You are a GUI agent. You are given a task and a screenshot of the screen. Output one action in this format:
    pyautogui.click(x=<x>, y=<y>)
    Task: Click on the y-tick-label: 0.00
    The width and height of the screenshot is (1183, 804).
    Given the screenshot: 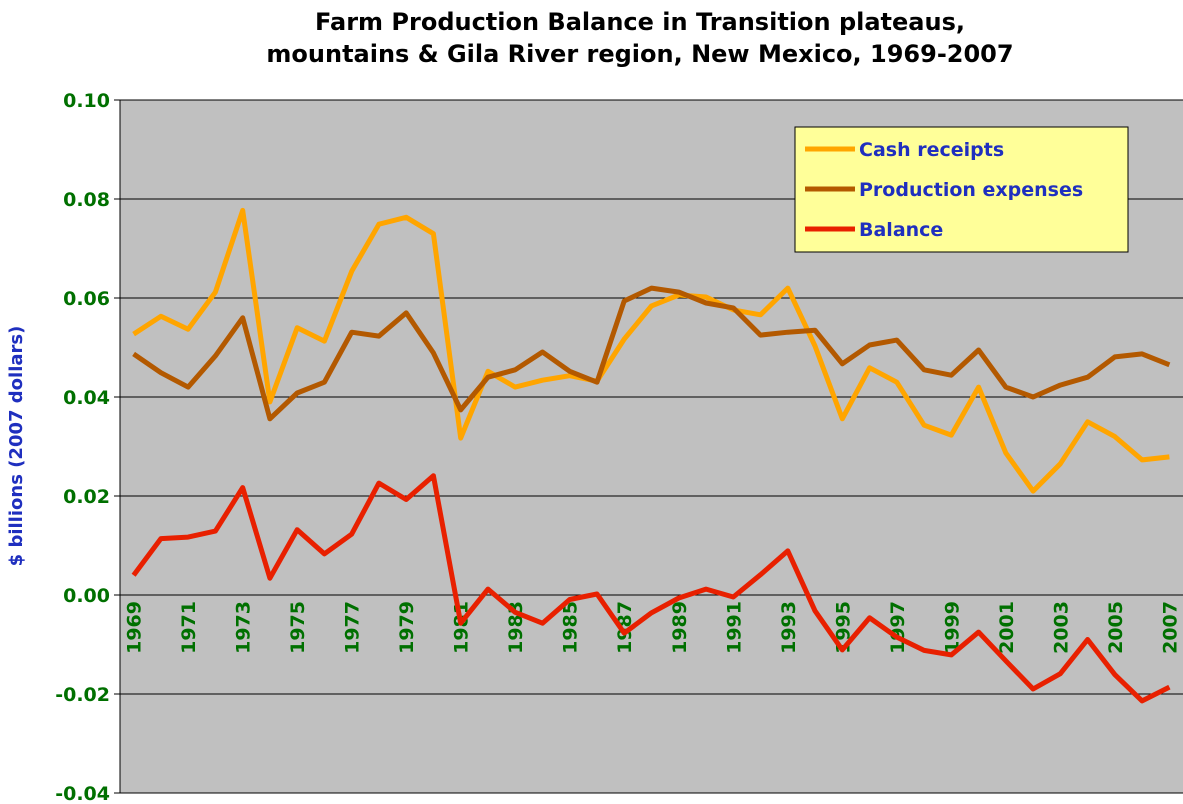 What is the action you would take?
    pyautogui.click(x=86, y=596)
    